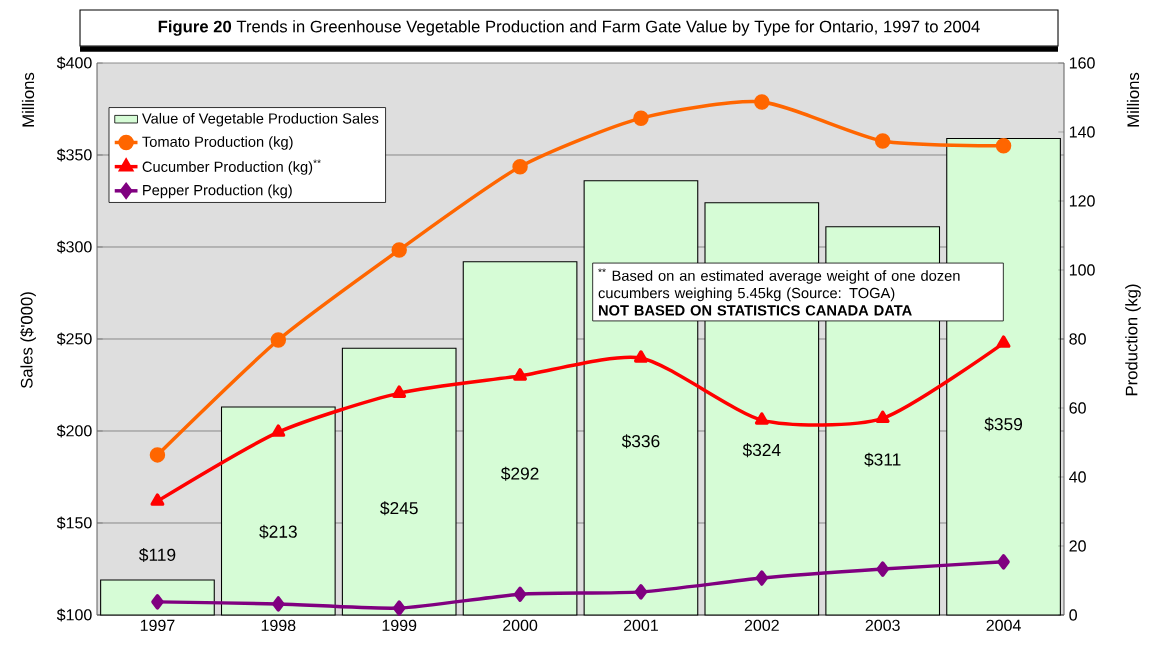 The image size is (1152, 663). Describe the element at coordinates (569, 28) in the screenshot. I see `chart-title: Figure 20 Trends in Greenhouse Vegetable Production and Farm Gate Value by Type for Ontario, 1997 to 2004` at that location.